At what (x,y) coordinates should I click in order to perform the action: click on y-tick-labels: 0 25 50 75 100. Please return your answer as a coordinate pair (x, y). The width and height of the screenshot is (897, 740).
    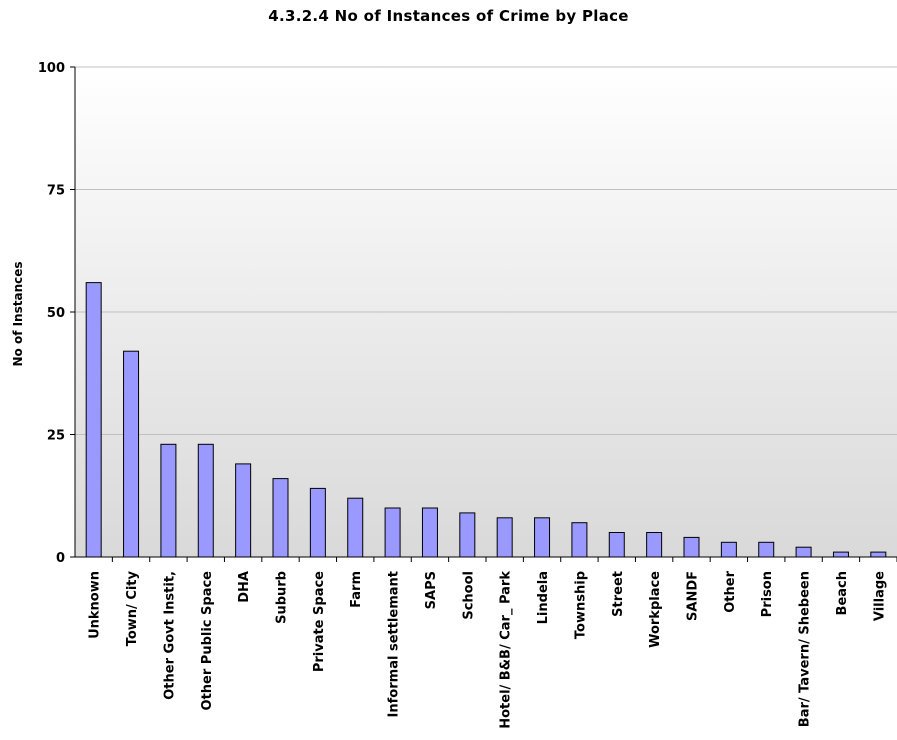
    Looking at the image, I should click on (51, 313).